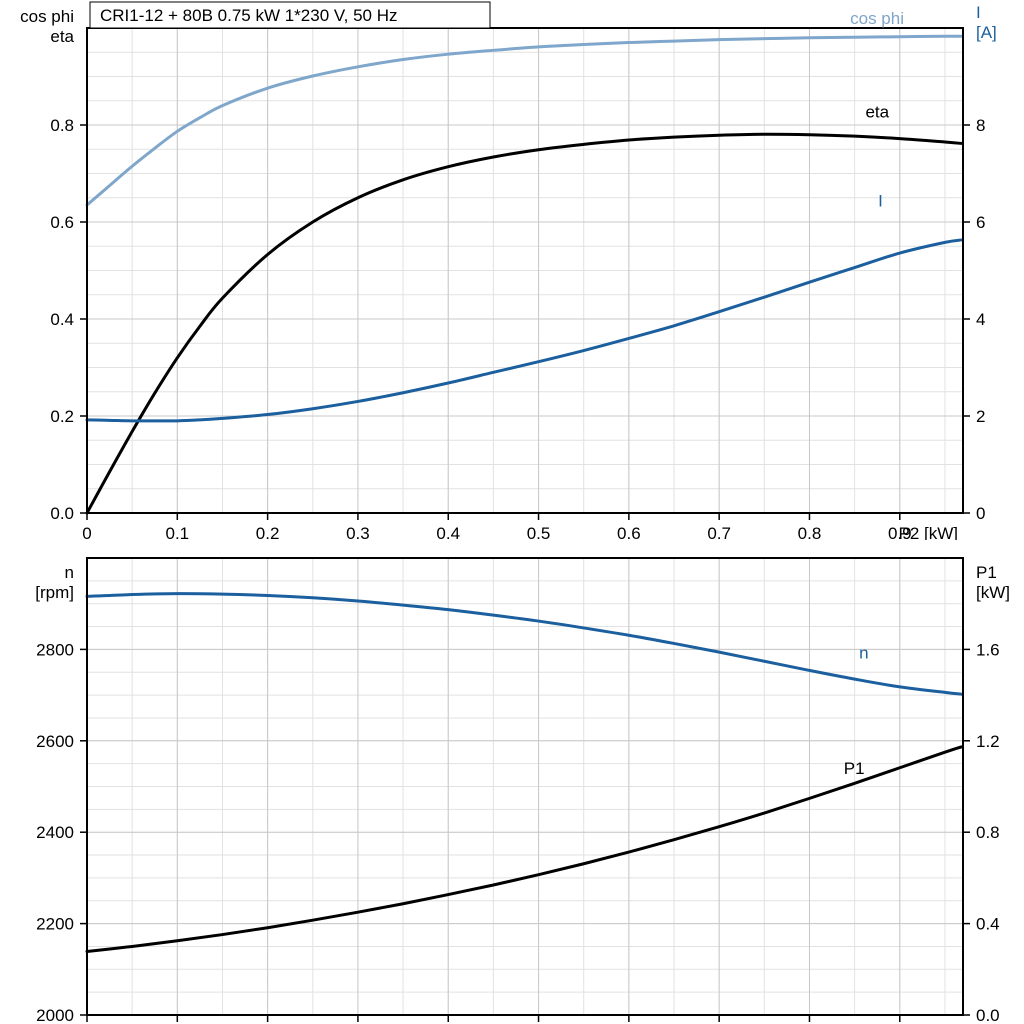 The image size is (1024, 1024). I want to click on ytick-label-right: 0.4, so click(988, 924).